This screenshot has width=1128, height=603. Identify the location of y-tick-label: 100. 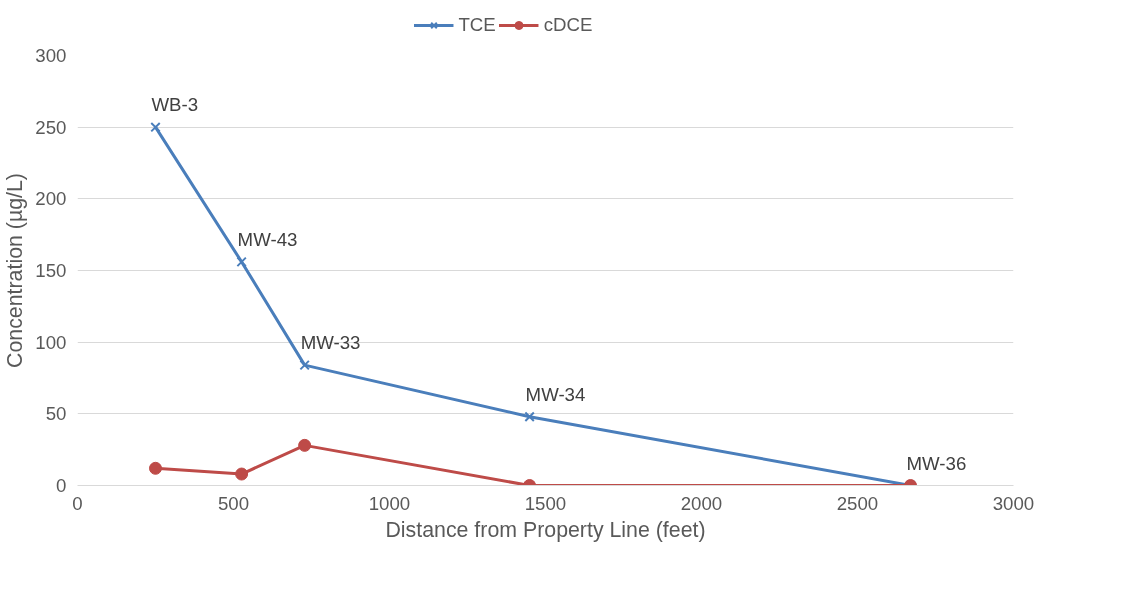
(51, 342).